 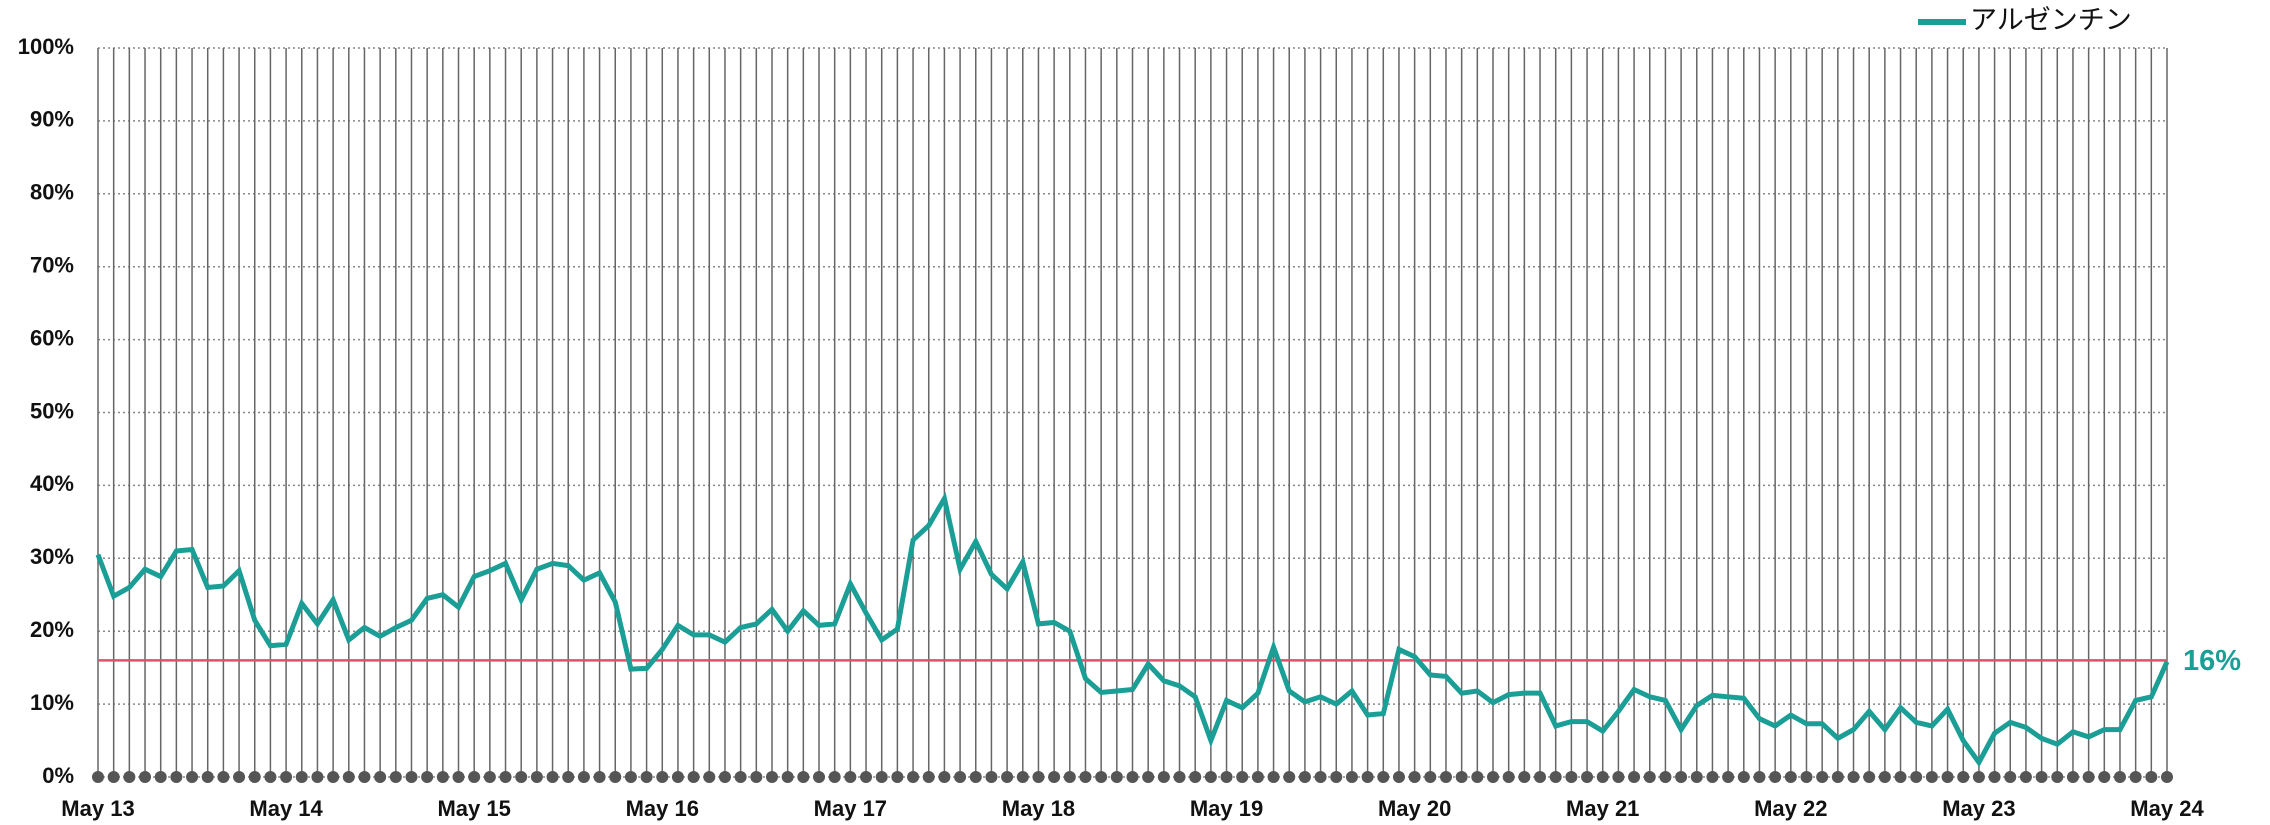 I want to click on x-tick-label: May 21, so click(x=1602, y=808).